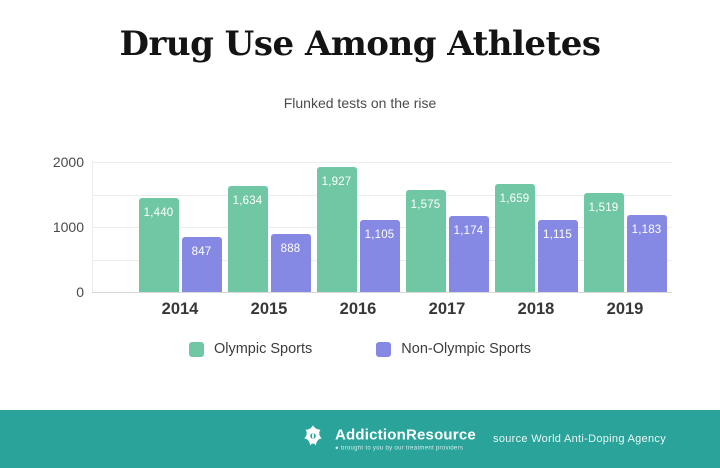 Image resolution: width=720 pixels, height=468 pixels. I want to click on x-axis-label-2018: 2018, so click(536, 309).